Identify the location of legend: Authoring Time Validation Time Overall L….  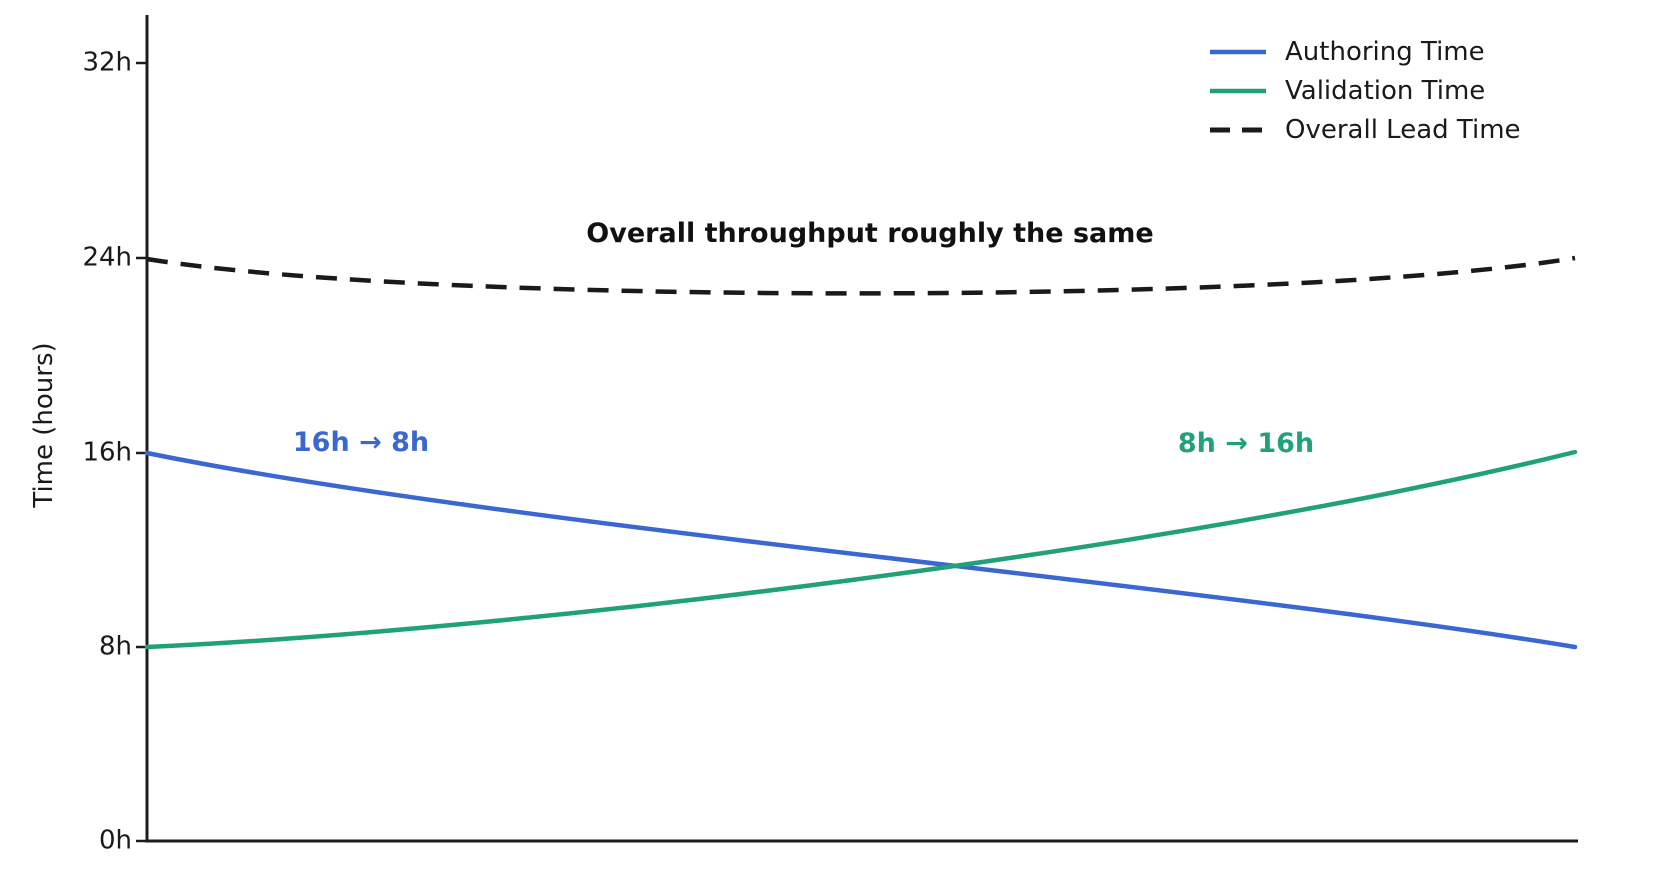
(1364, 90).